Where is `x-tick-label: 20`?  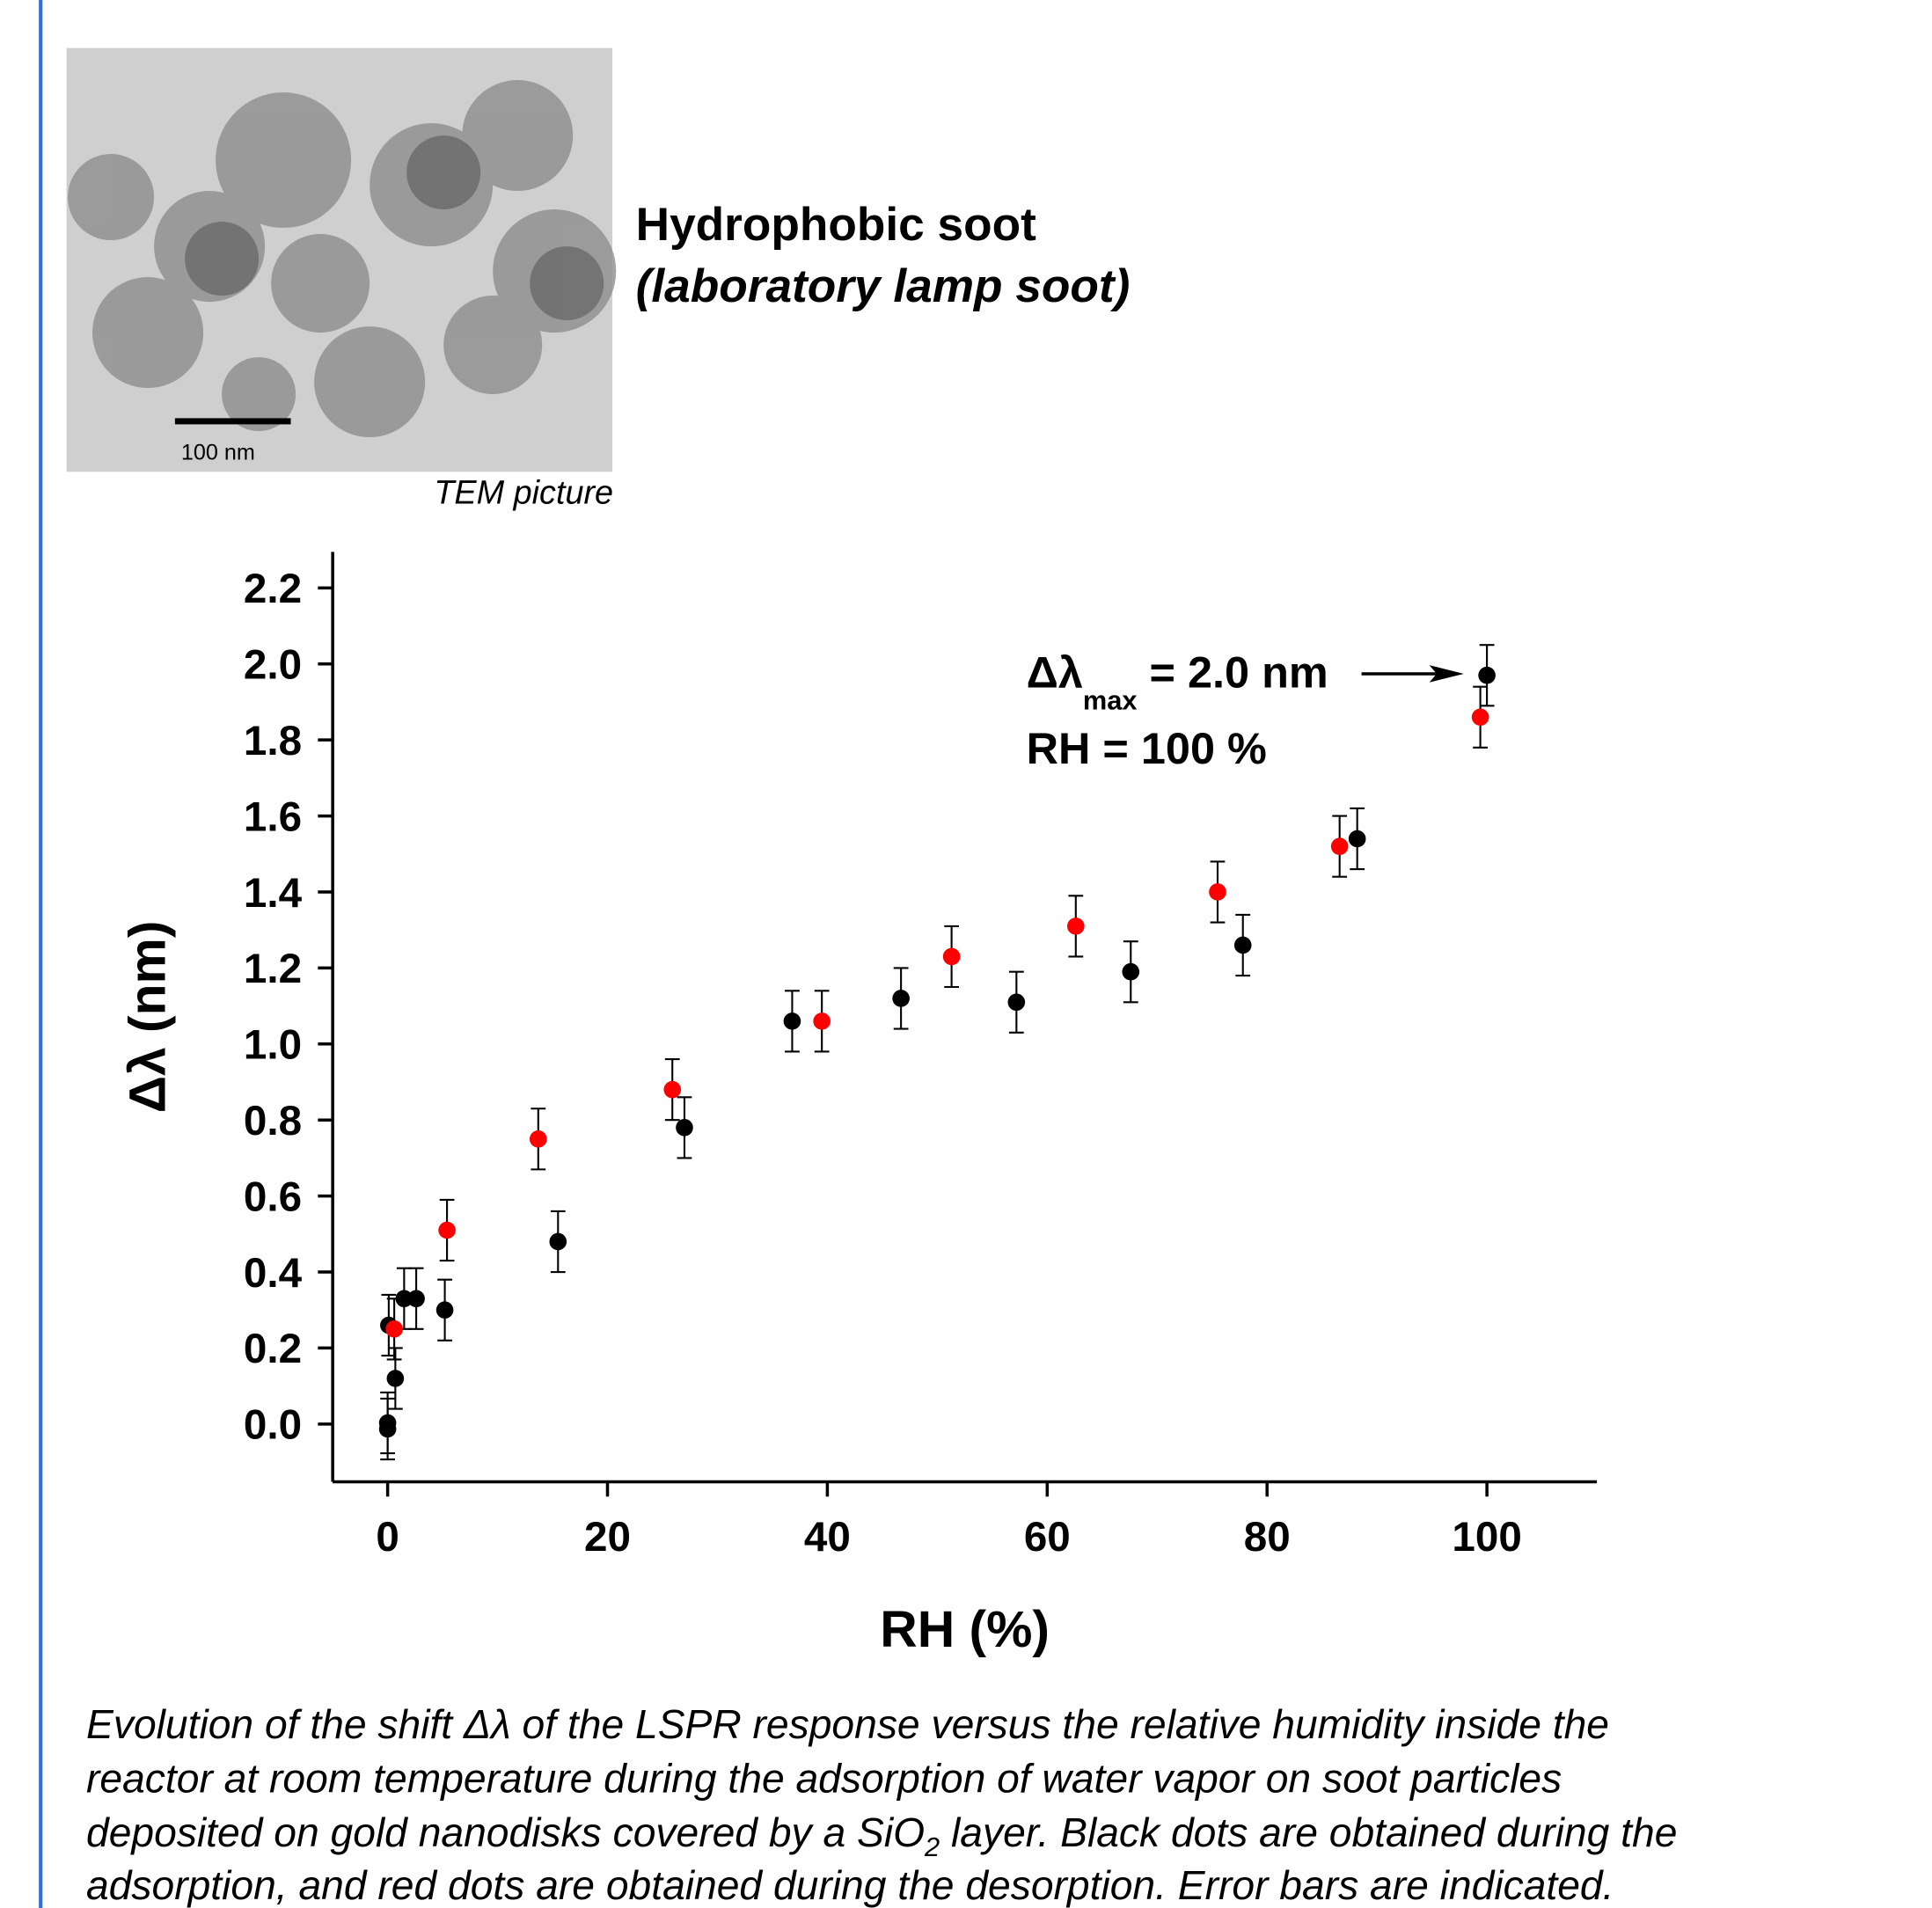
x-tick-label: 20 is located at coordinates (607, 1537).